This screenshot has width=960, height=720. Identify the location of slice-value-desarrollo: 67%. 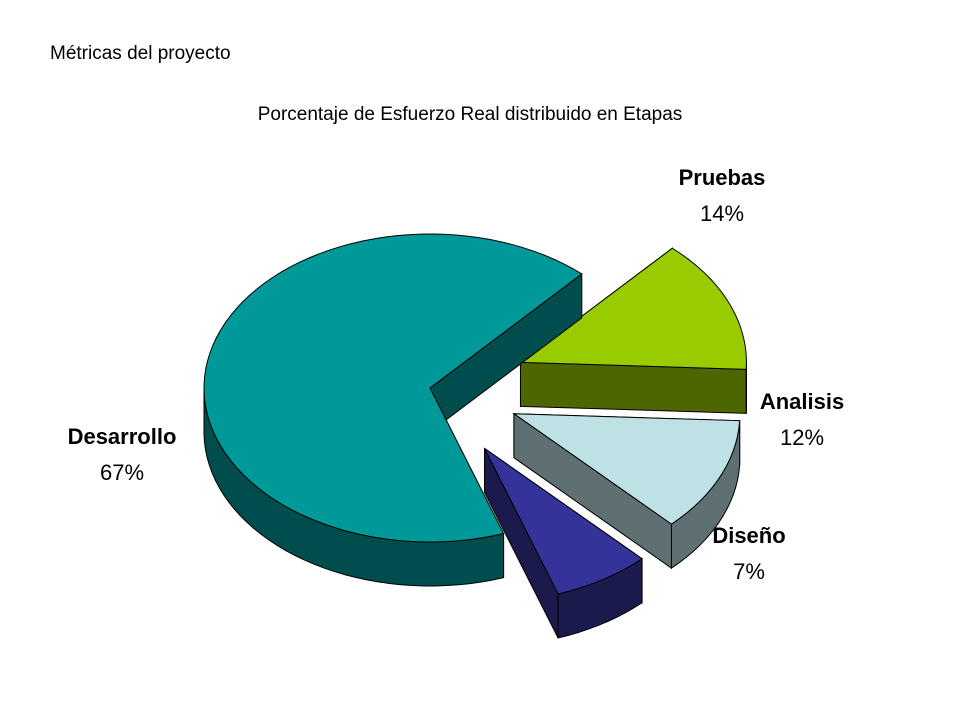
(122, 472).